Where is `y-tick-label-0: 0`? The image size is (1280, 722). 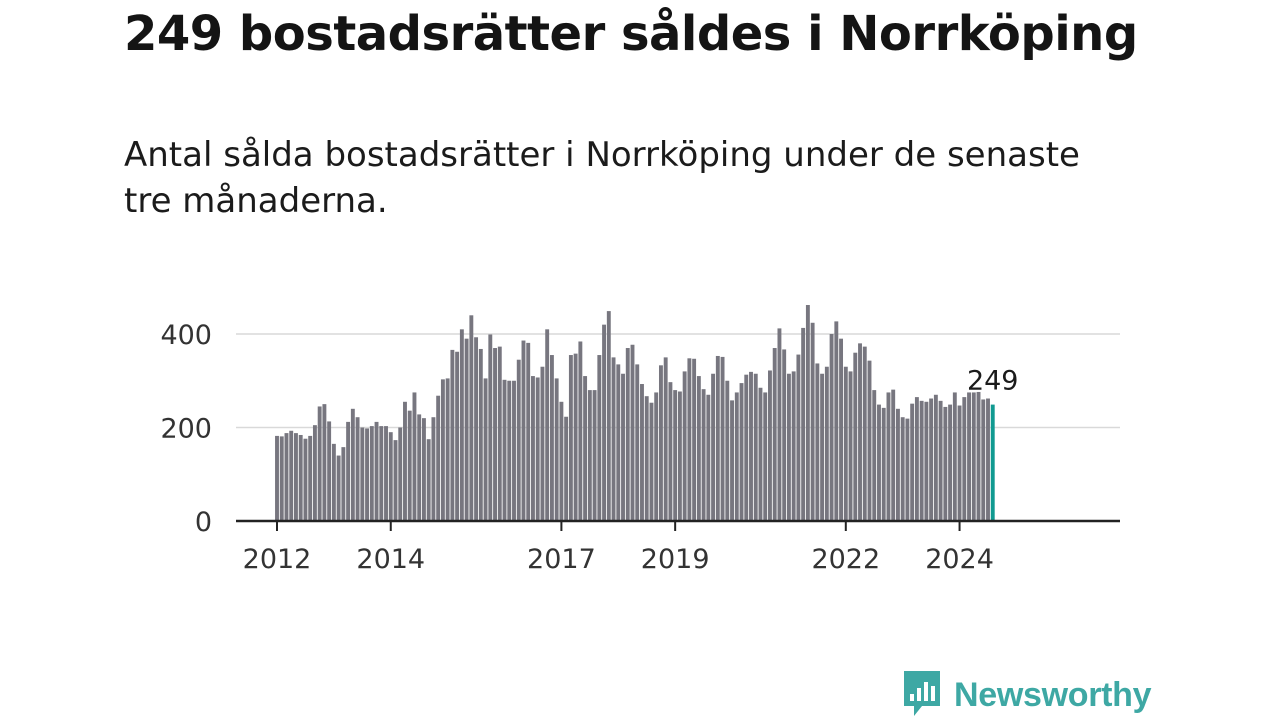 y-tick-label-0: 0 is located at coordinates (203, 522).